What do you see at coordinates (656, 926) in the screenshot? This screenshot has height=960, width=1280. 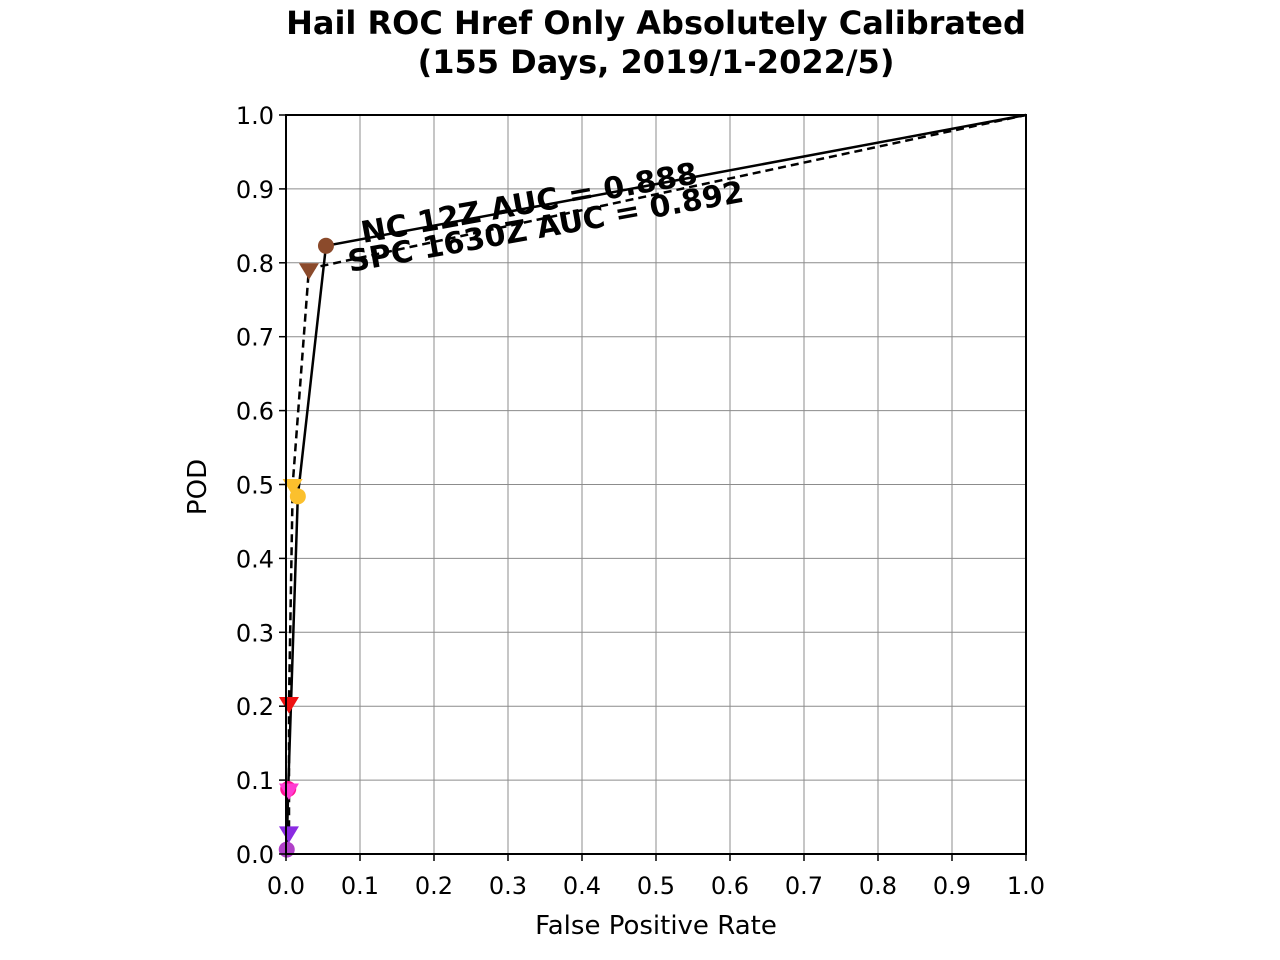 I see `x-axis-label: False Positive Rate` at bounding box center [656, 926].